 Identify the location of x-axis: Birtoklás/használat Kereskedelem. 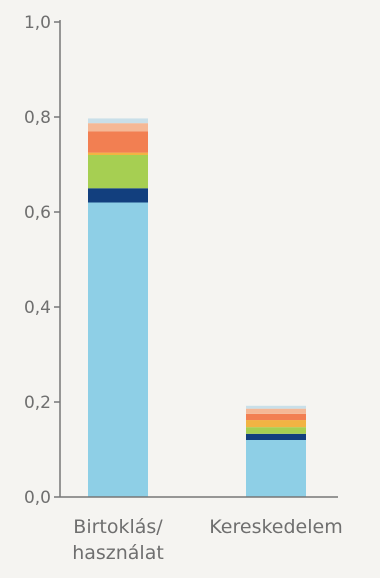
(201, 530).